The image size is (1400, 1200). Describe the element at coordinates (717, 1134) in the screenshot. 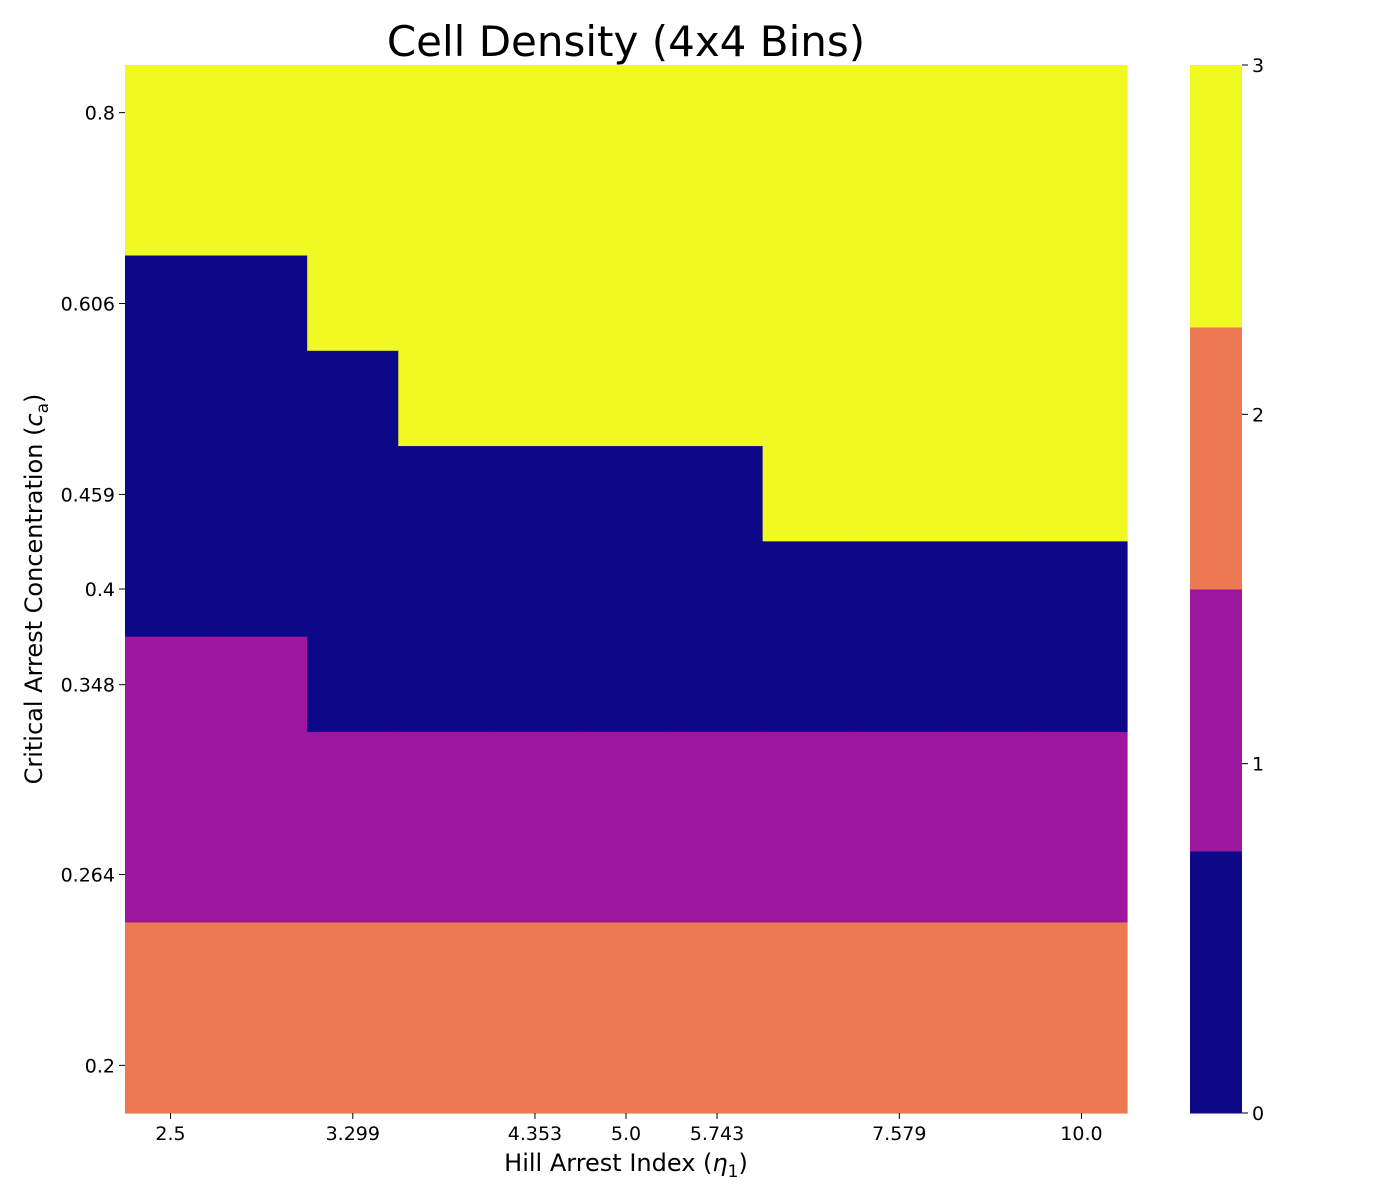

I see `x-tick-label: 5.743` at that location.